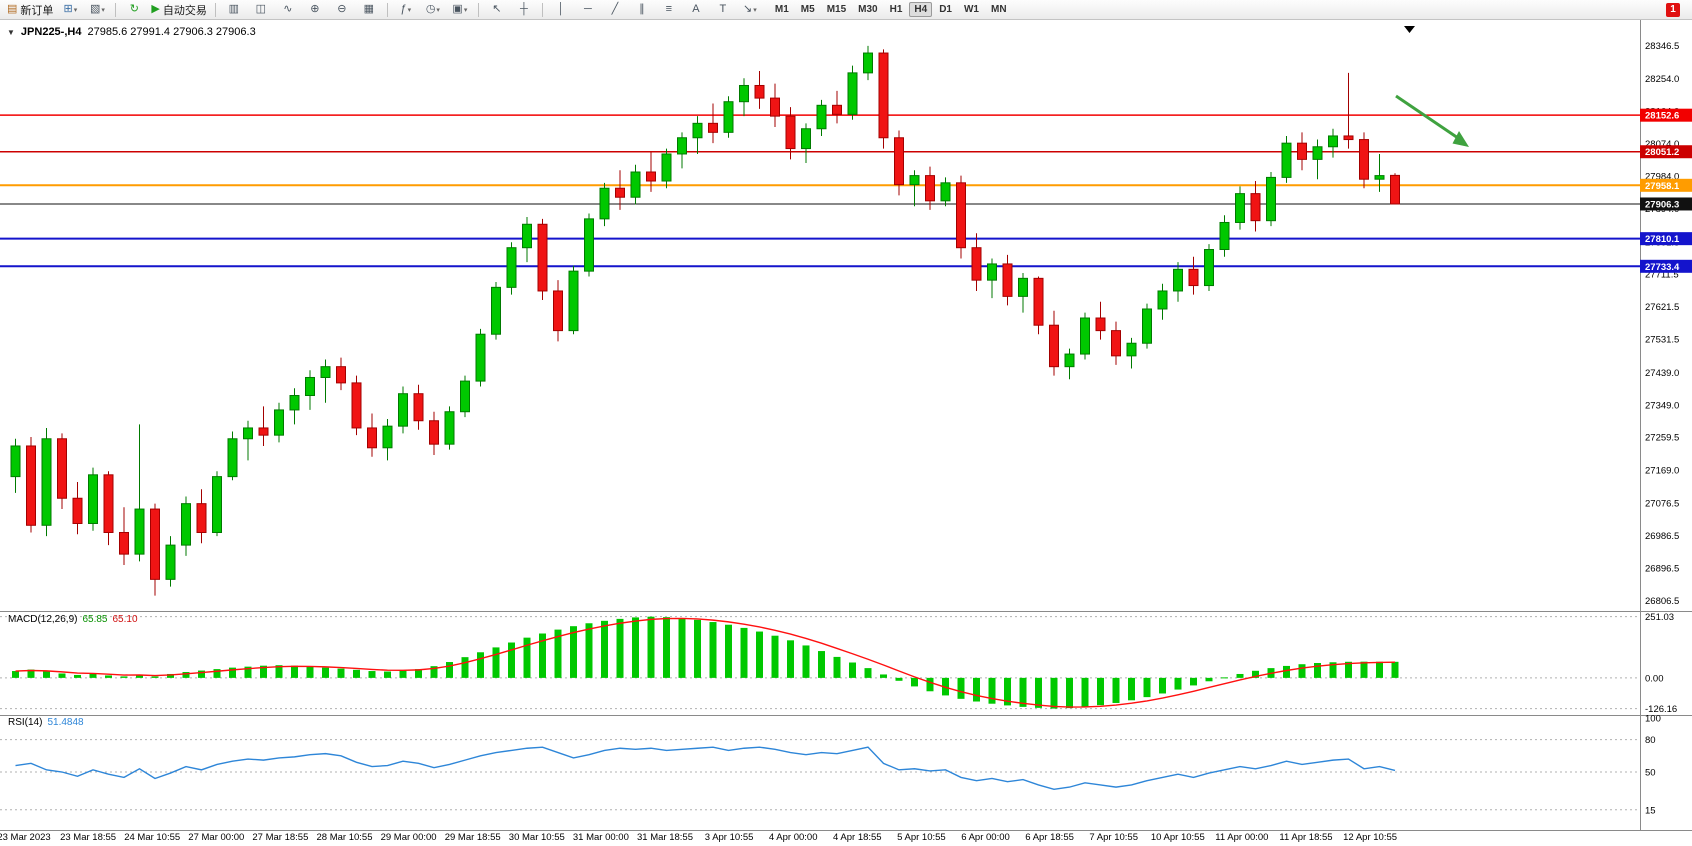 Image resolution: width=1692 pixels, height=846 pixels. What do you see at coordinates (88, 837) in the screenshot?
I see `time-label: 23 Mar 18:55` at bounding box center [88, 837].